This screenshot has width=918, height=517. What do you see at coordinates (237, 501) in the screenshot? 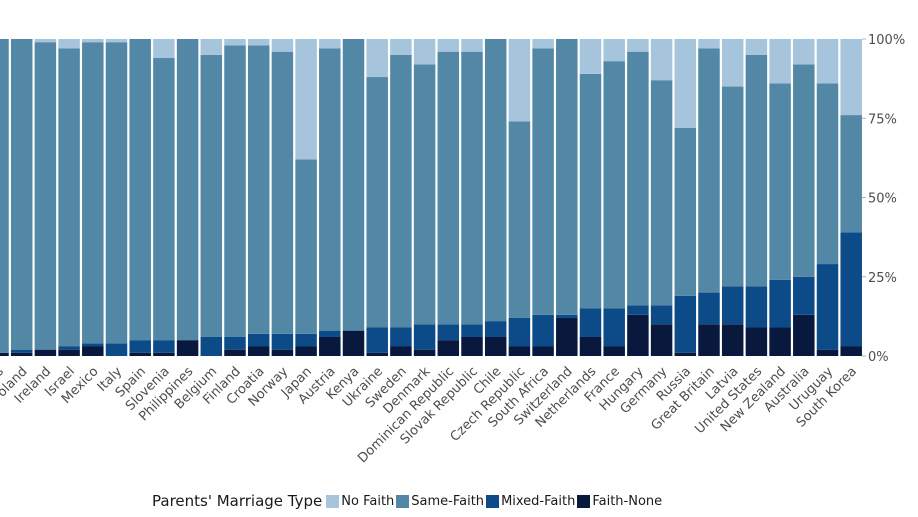
I see `legend-title: Parents' Marriage Type` at bounding box center [237, 501].